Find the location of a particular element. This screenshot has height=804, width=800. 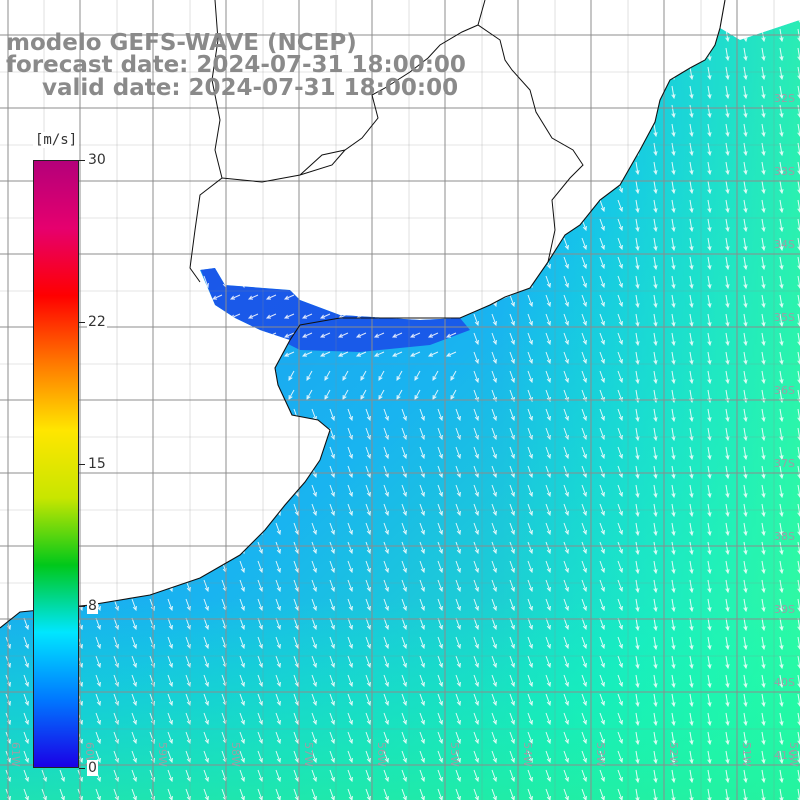

latitude-label: 35S is located at coordinates (784, 317).